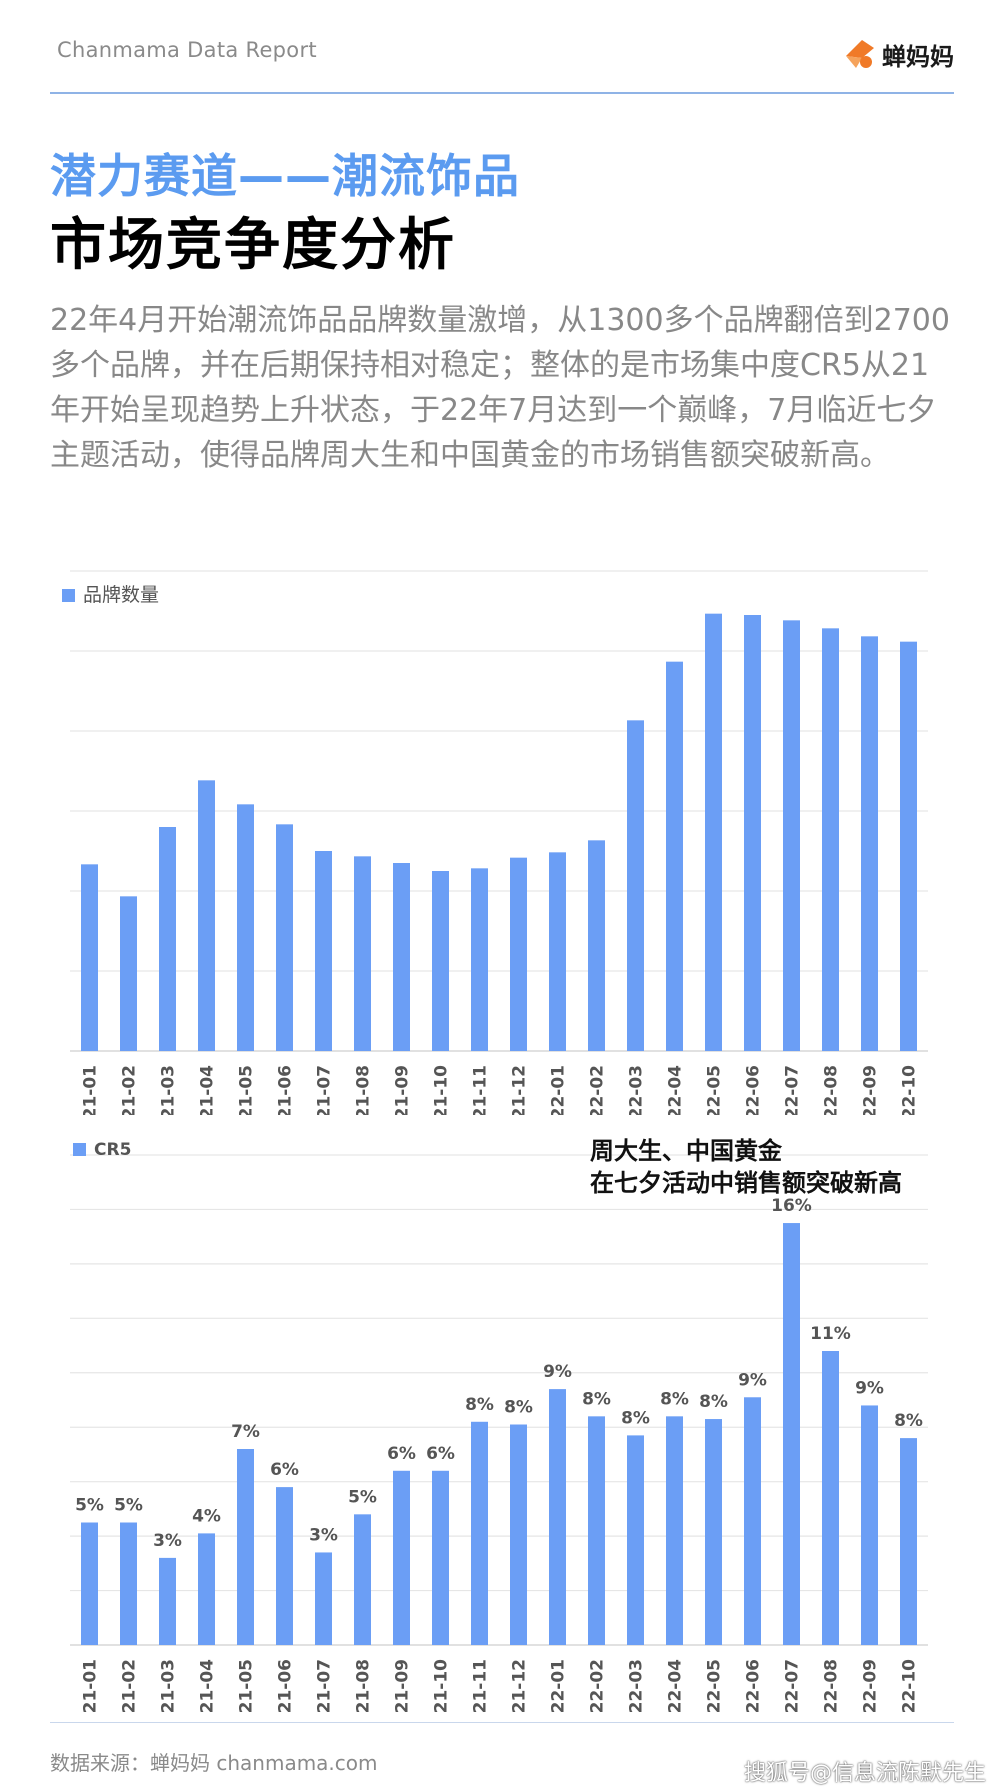  What do you see at coordinates (214, 1763) in the screenshot?
I see `data-source: 数据来源：蝉妈妈 chanmama.com` at bounding box center [214, 1763].